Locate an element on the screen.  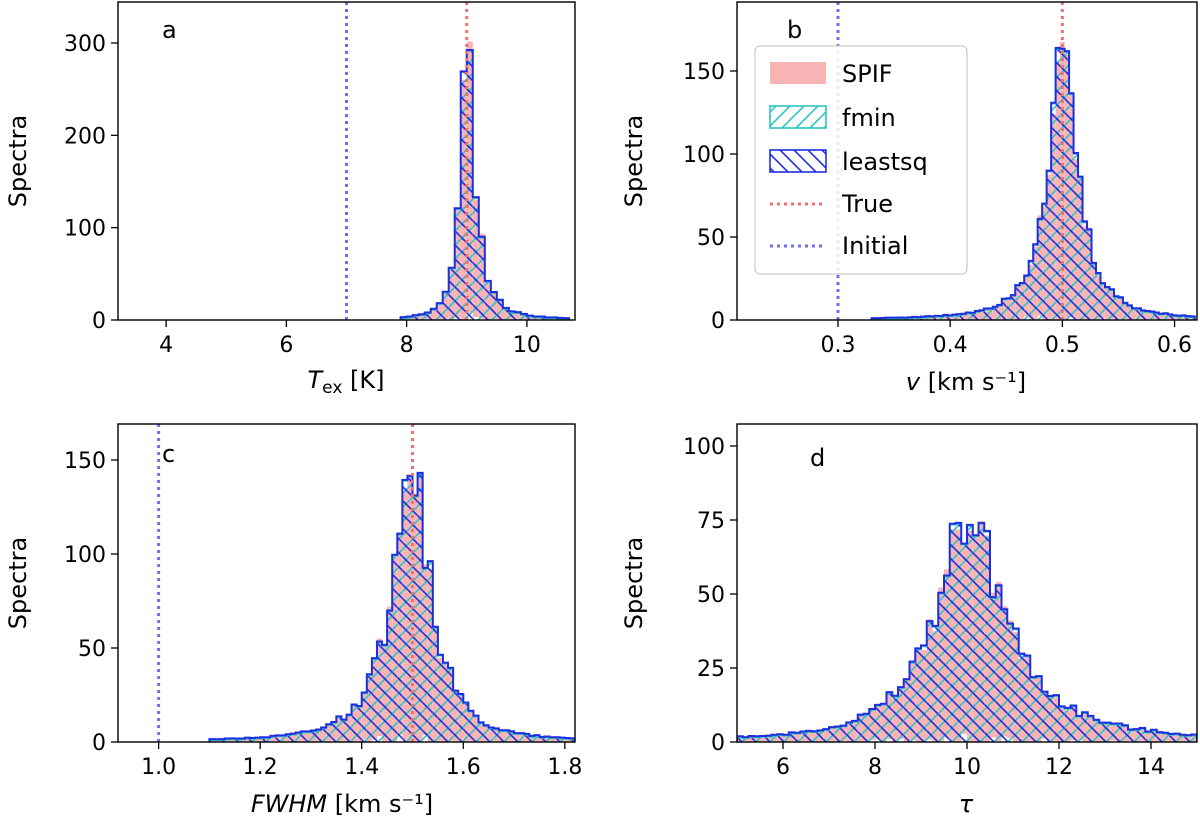
x-tick-label-c: 1.6 is located at coordinates (463, 767).